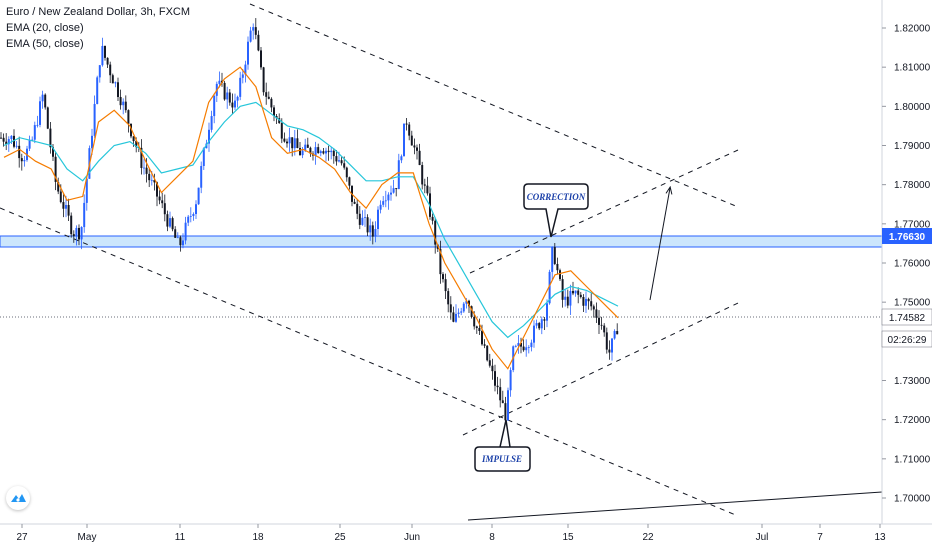 The height and width of the screenshot is (550, 932). What do you see at coordinates (98, 12) in the screenshot?
I see `symbol-title: Euro / New Zealand Dollar, 3h, FXCM` at bounding box center [98, 12].